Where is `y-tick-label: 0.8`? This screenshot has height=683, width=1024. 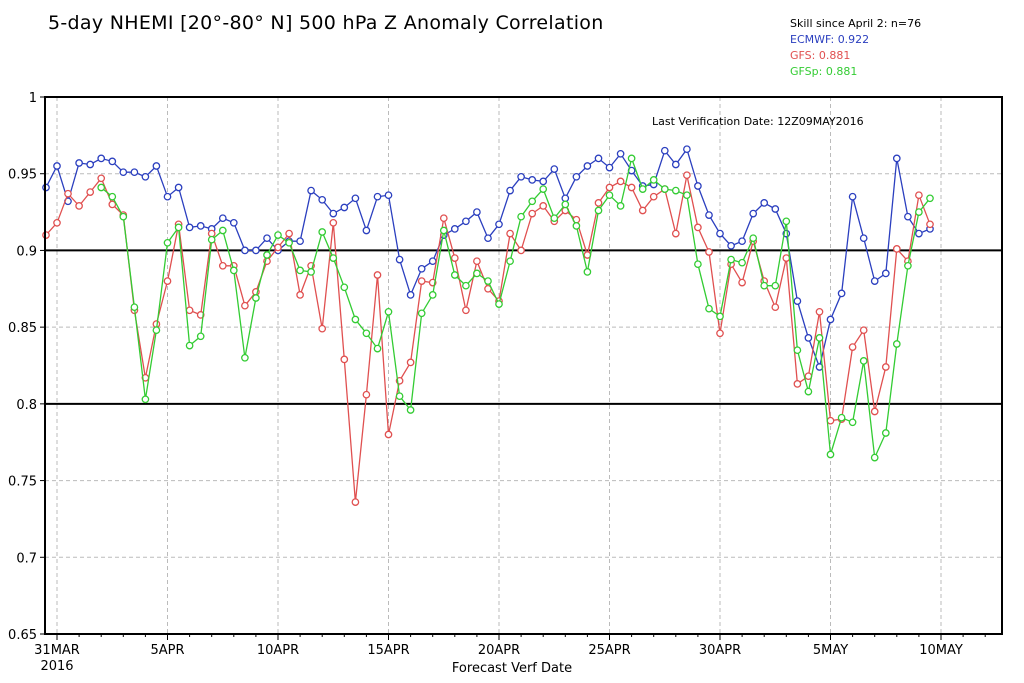
y-tick-label: 0.8 is located at coordinates (26, 405).